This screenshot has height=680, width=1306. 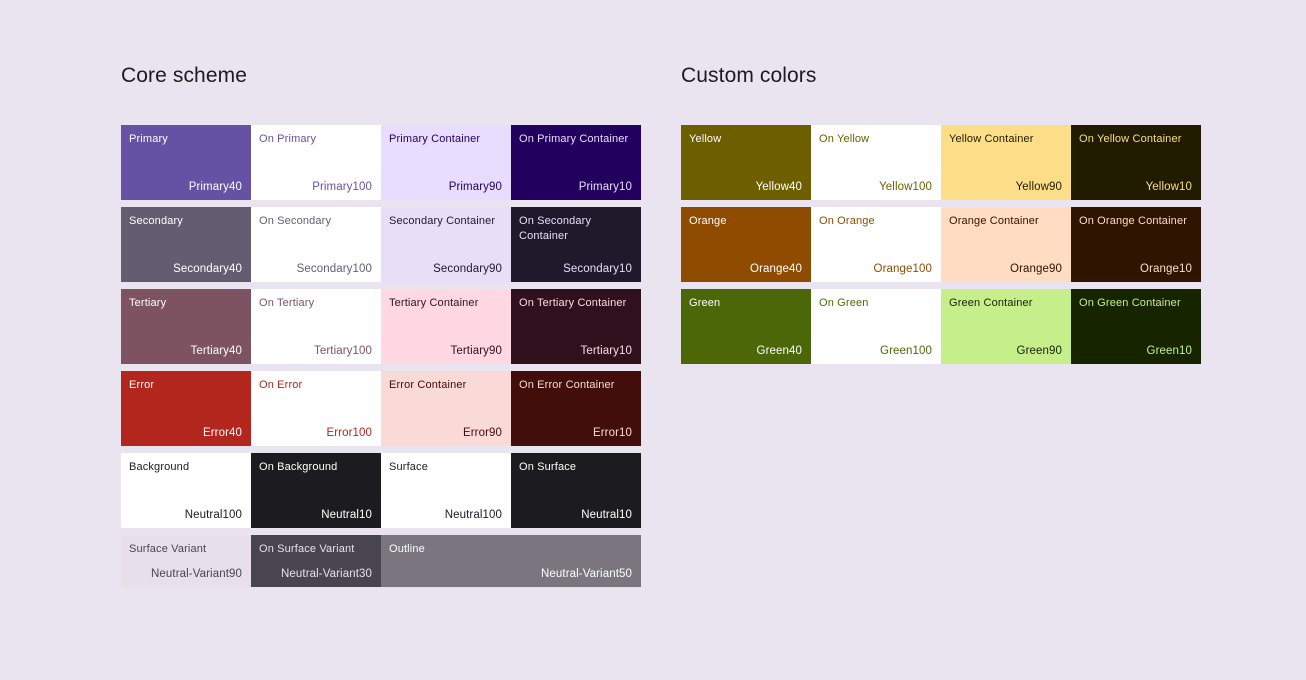 I want to click on swatch-on-surface-variant: On Surface Variant Neutral-Variant30, so click(x=316, y=561).